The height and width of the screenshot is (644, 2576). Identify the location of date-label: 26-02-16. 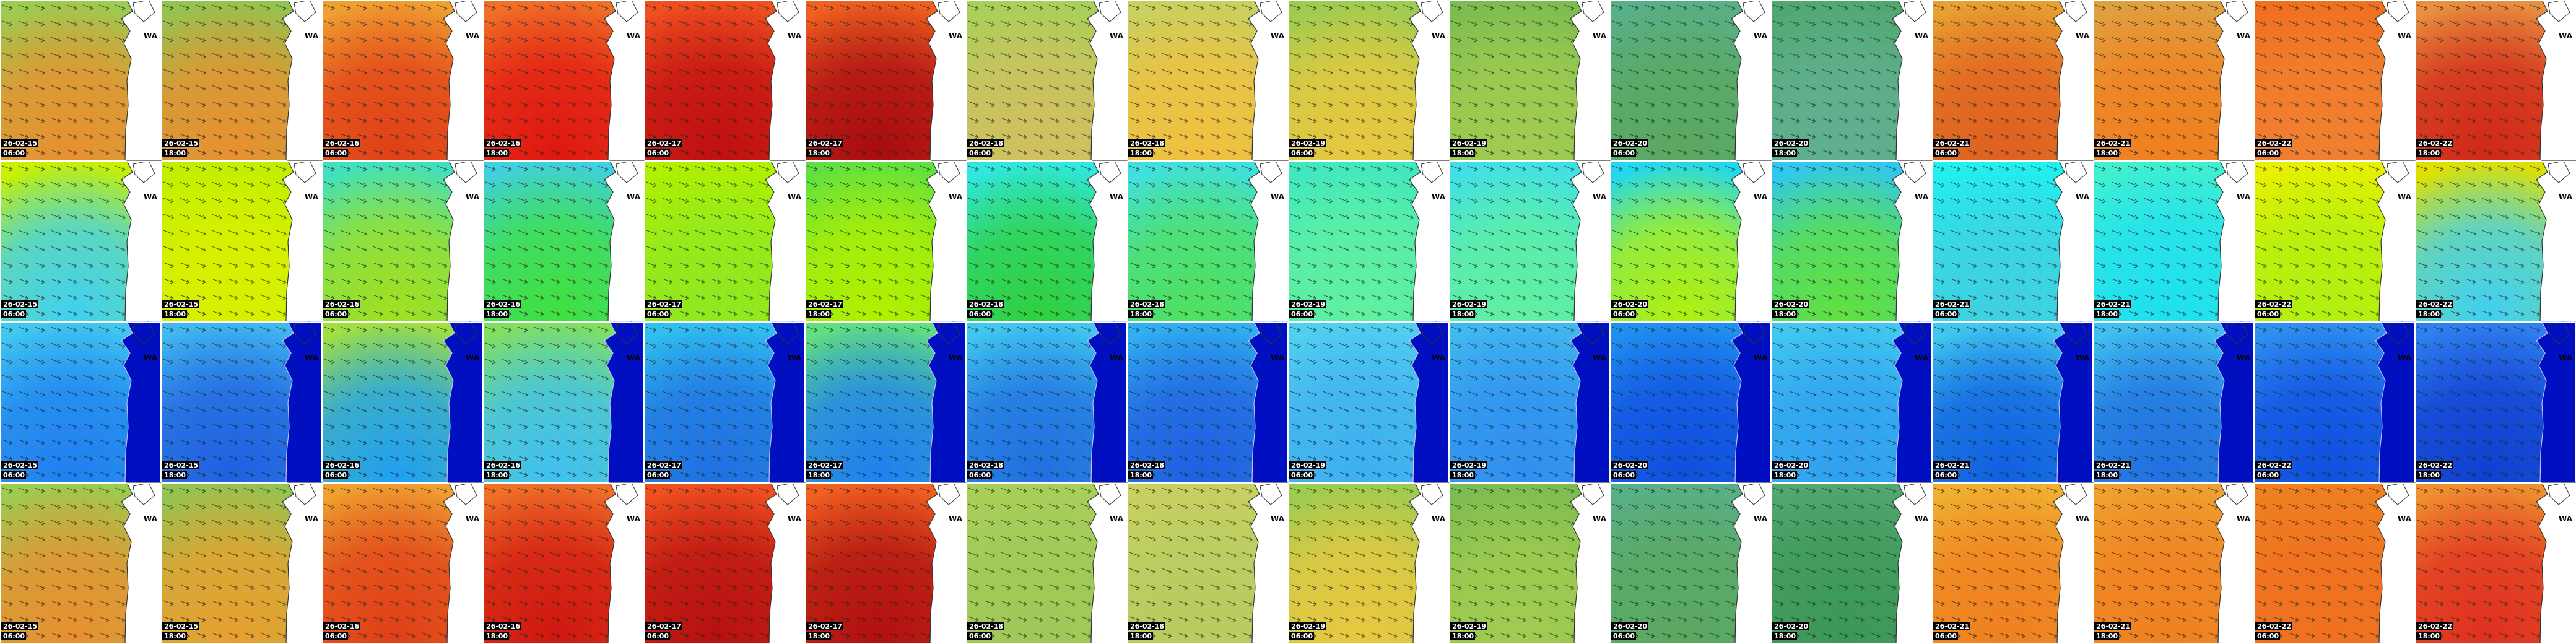
(503, 626).